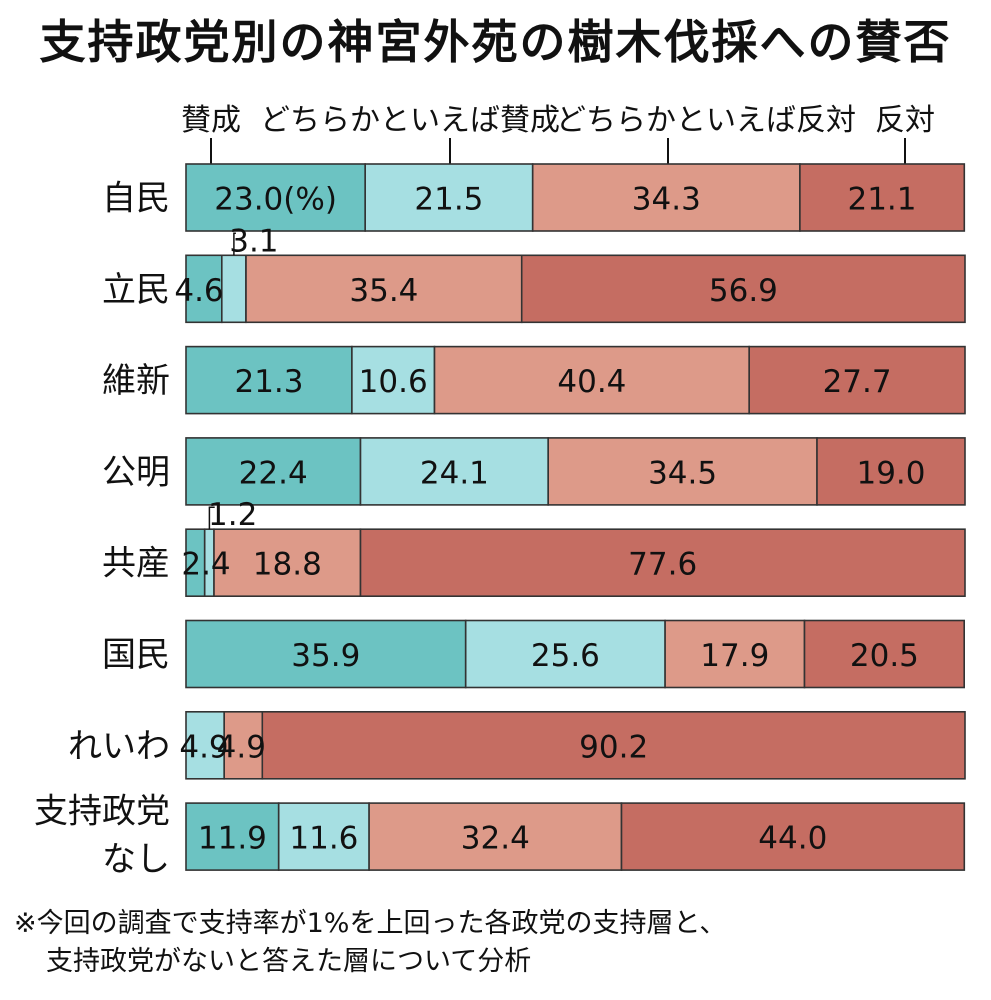 This screenshot has width=991, height=1000. Describe the element at coordinates (591, 382) in the screenshot. I see `value-label: 40.4` at that location.